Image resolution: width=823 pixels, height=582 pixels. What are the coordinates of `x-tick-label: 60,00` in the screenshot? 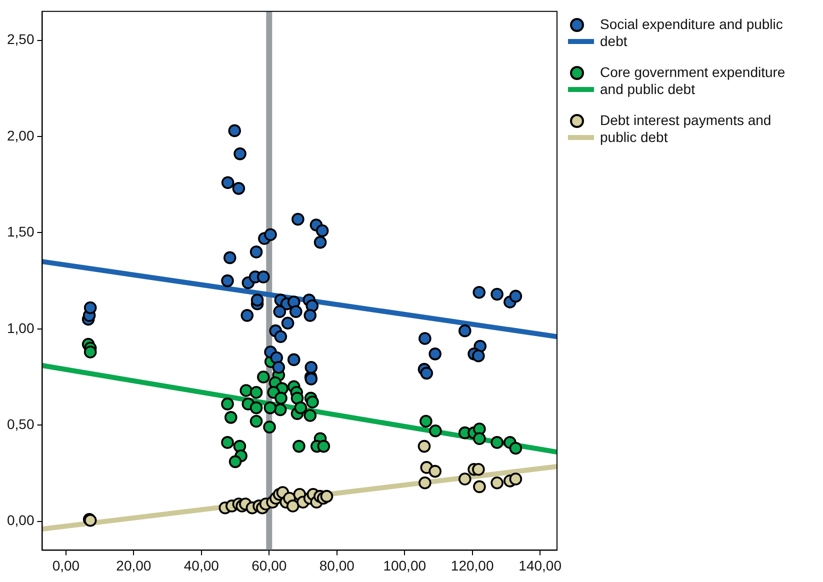 It's located at (269, 565).